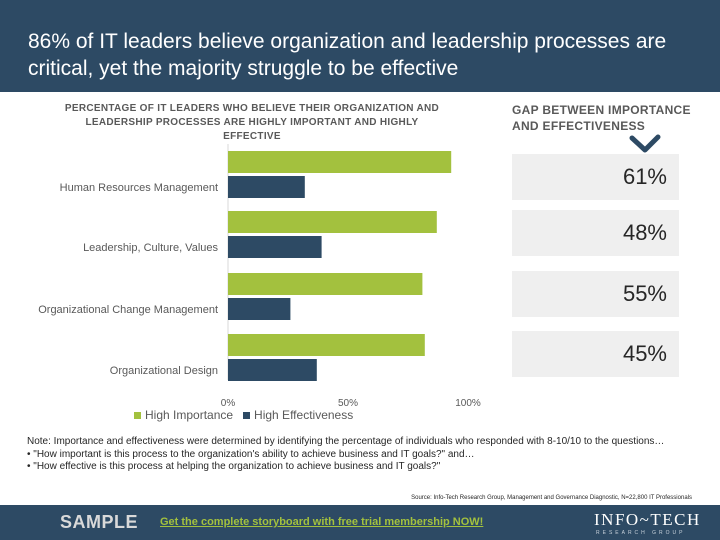 This screenshot has height=540, width=720. What do you see at coordinates (348, 403) in the screenshot?
I see `x-tick-label: 50%` at bounding box center [348, 403].